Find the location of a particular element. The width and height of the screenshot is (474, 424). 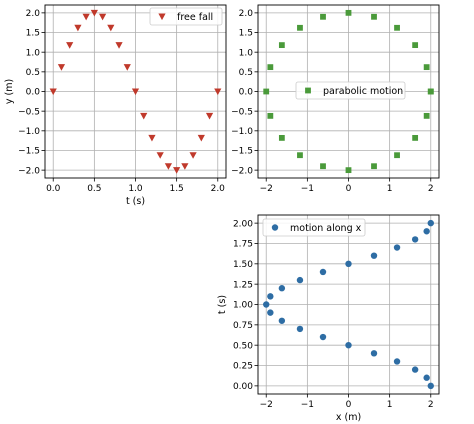

y-tick-label: 1.50 is located at coordinates (243, 265).